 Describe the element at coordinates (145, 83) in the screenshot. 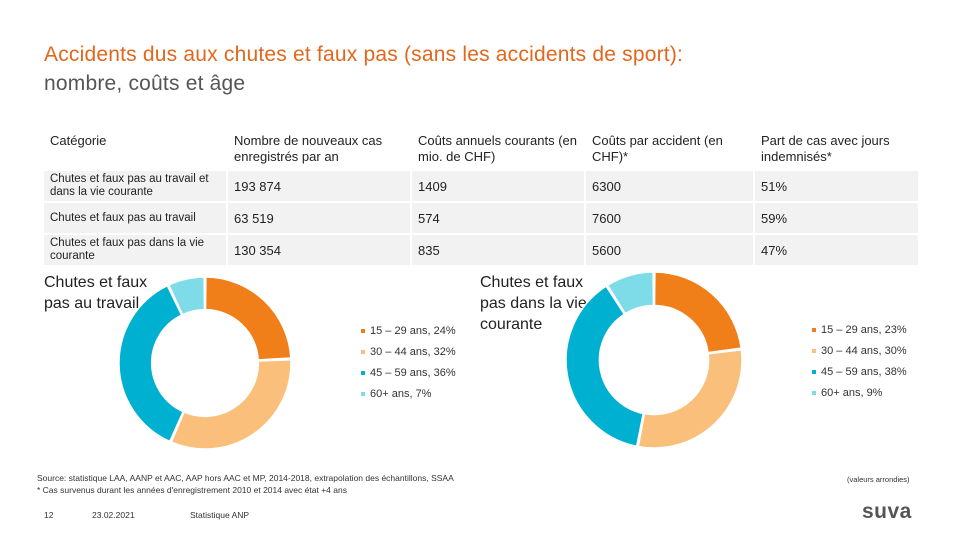

I see `title-line-2: nombre, coûts et âge` at that location.